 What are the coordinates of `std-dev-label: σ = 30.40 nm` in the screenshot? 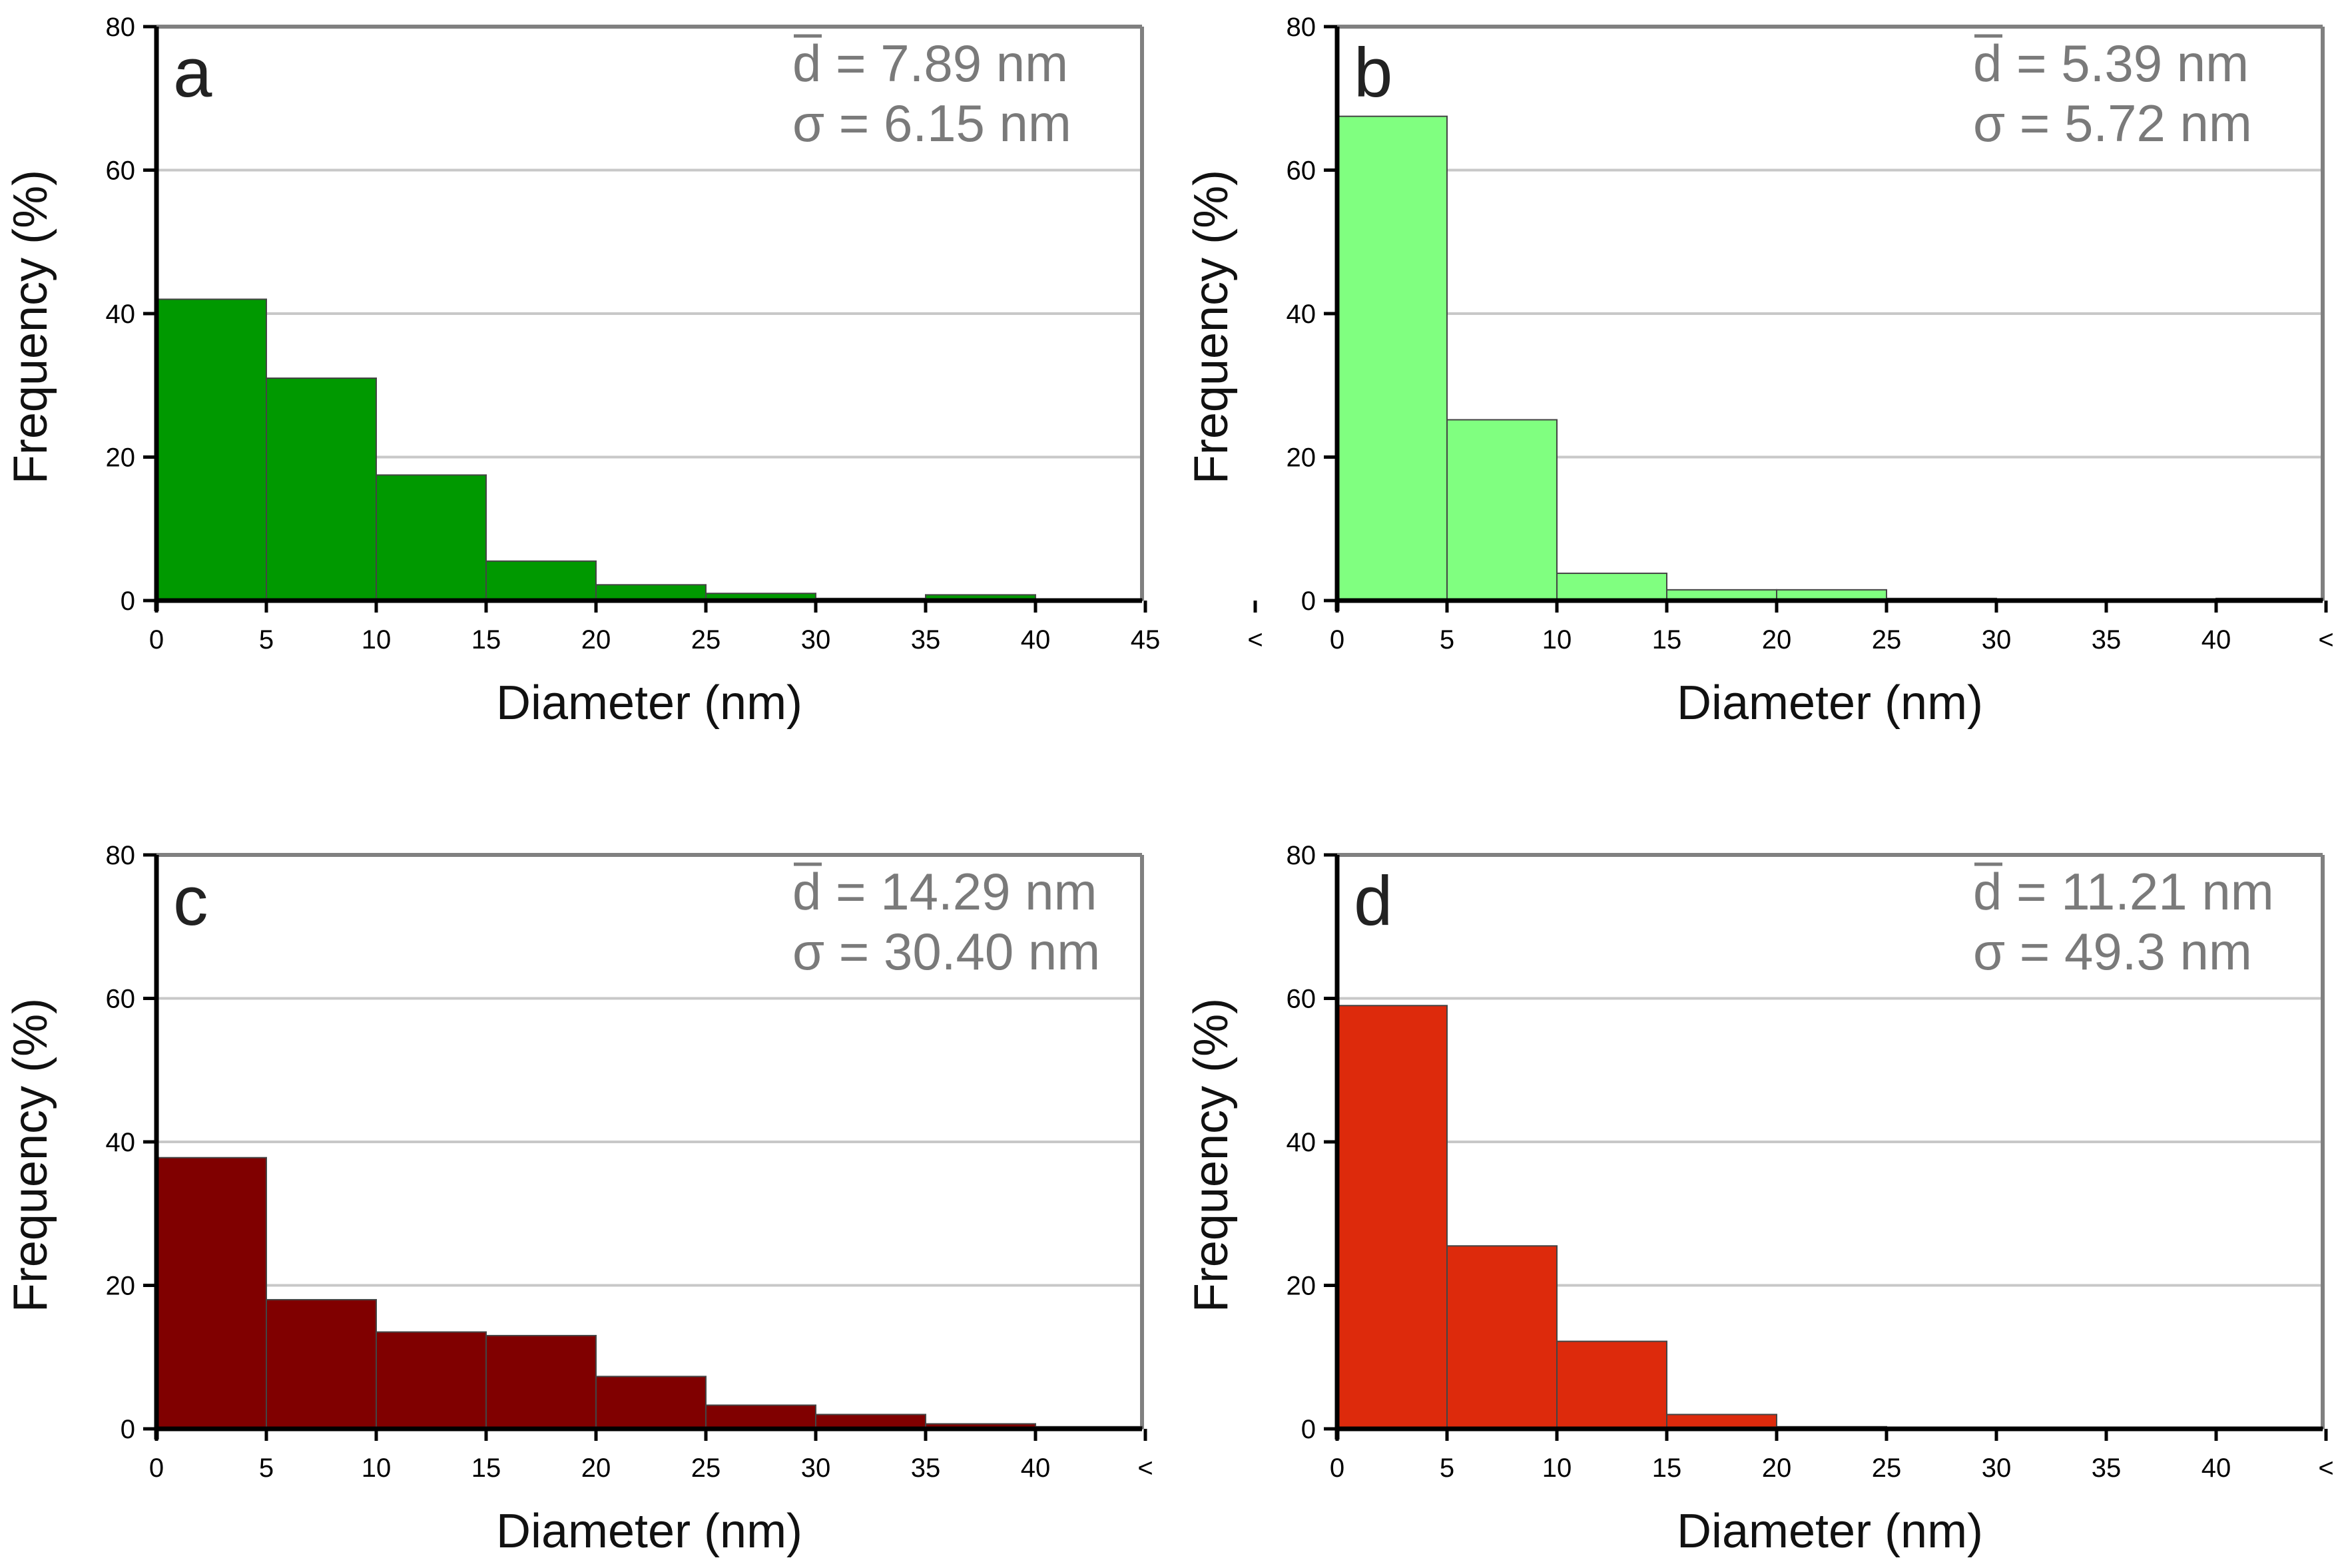 It's located at (946, 951).